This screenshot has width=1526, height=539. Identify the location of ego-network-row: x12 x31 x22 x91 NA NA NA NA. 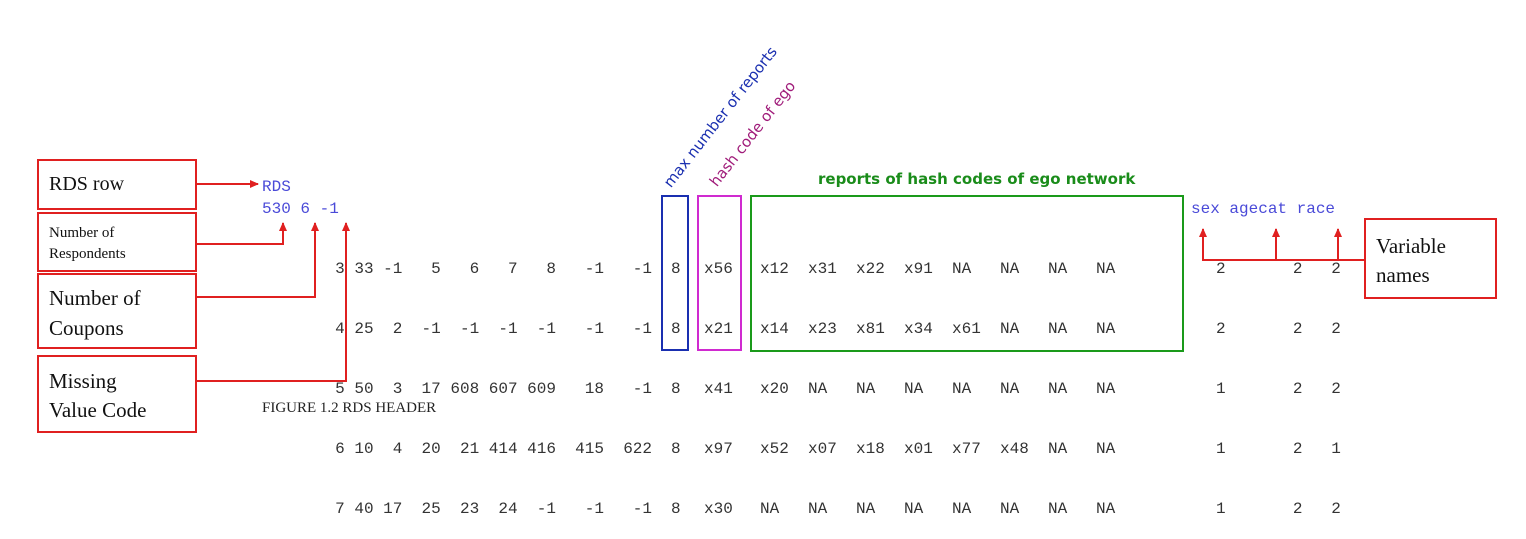
(938, 269).